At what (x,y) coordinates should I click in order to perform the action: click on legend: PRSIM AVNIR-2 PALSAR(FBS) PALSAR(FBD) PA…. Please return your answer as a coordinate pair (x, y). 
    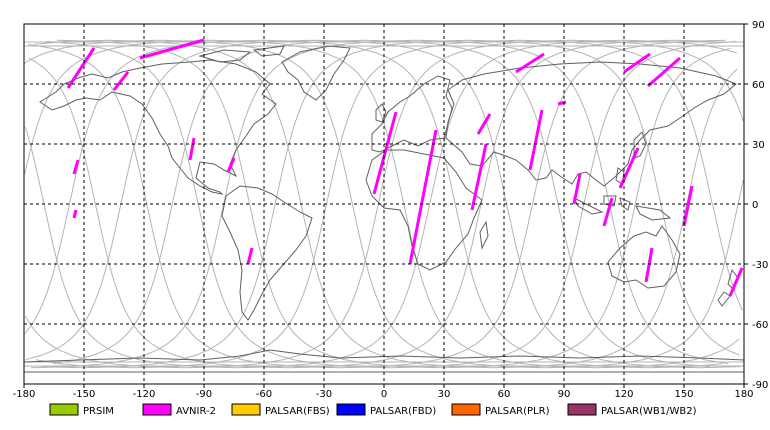
    Looking at the image, I should click on (373, 410).